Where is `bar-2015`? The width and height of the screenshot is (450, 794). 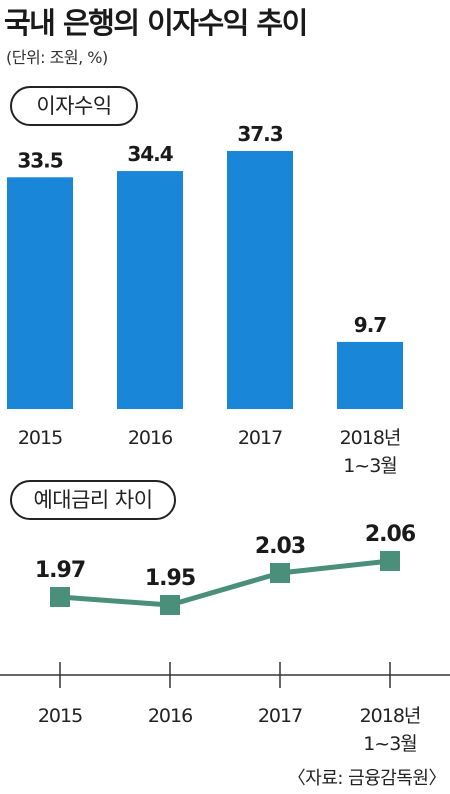 bar-2015 is located at coordinates (40, 293).